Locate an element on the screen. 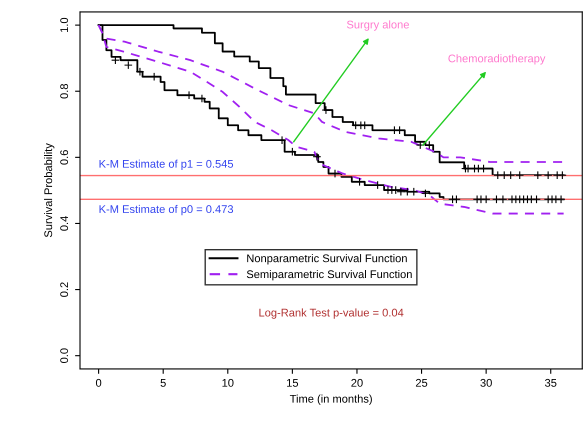 The image size is (584, 425). x-tick-label: 30 is located at coordinates (486, 382).